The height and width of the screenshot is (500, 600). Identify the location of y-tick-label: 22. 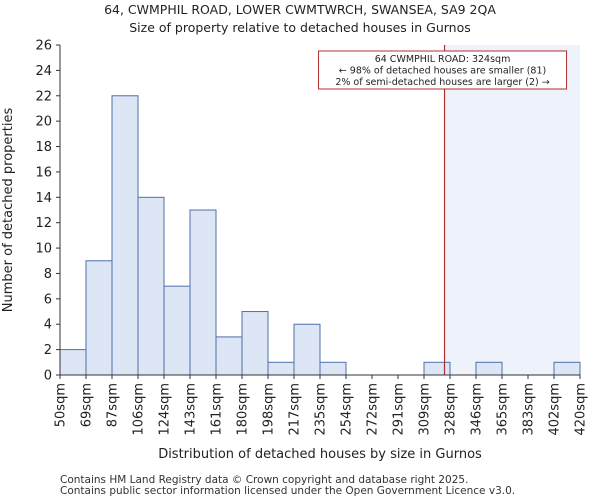
(43, 96).